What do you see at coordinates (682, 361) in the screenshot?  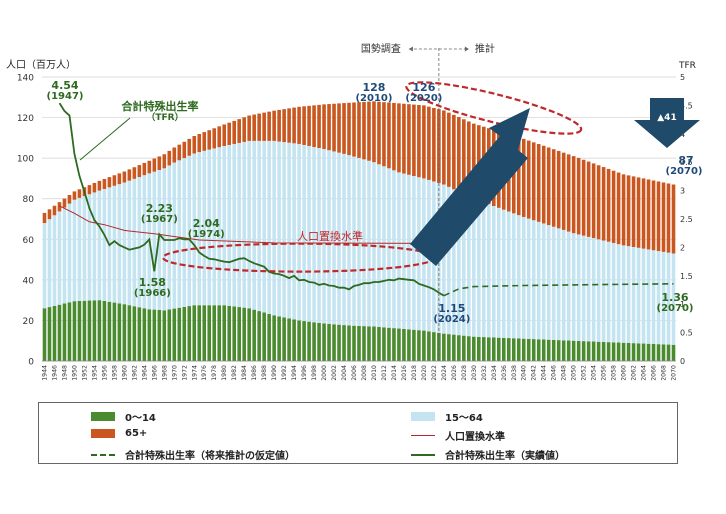 I see `y-right-tick-label: 0` at bounding box center [682, 361].